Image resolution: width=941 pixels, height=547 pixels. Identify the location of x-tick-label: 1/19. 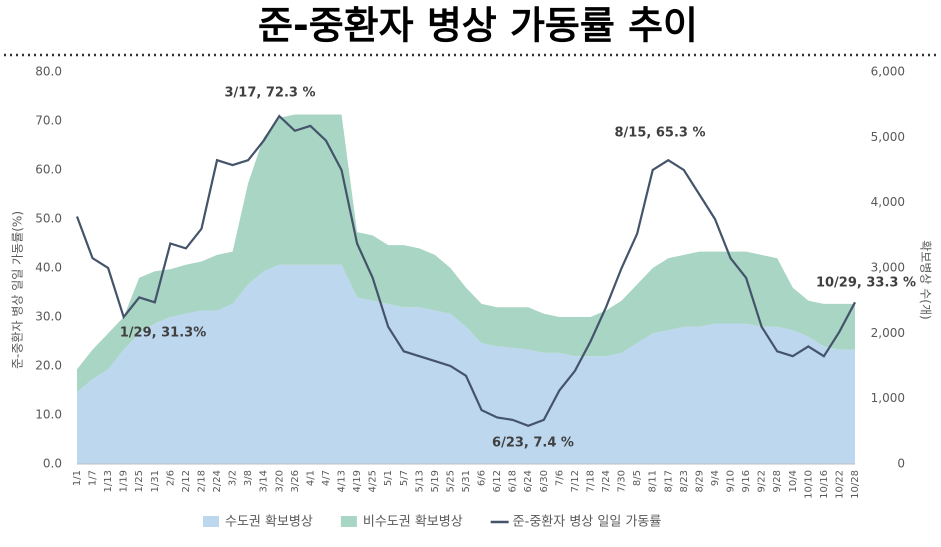
(124, 481).